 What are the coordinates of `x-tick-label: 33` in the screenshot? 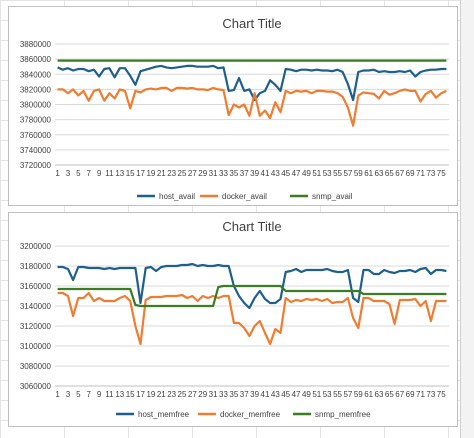 It's located at (223, 394).